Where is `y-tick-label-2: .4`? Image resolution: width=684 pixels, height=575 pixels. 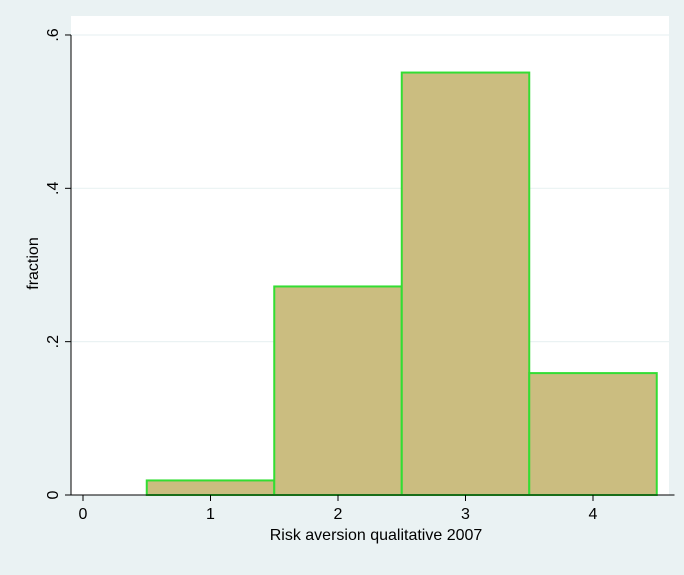 y-tick-label-2: .4 is located at coordinates (53, 188).